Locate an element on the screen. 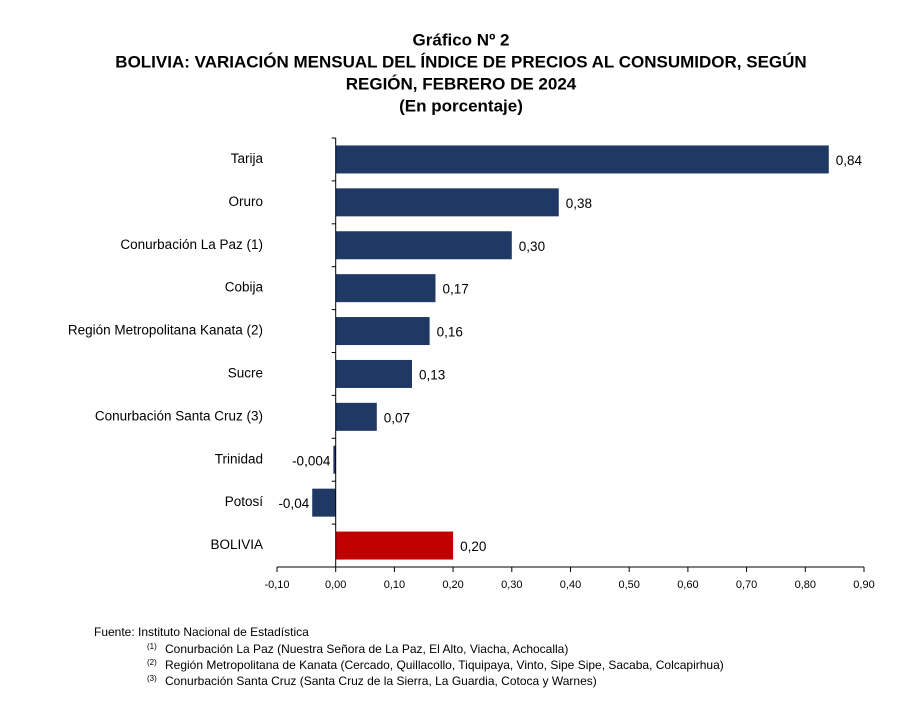 This screenshot has height=708, width=903. x-tick-label: 0,90 is located at coordinates (863, 585).